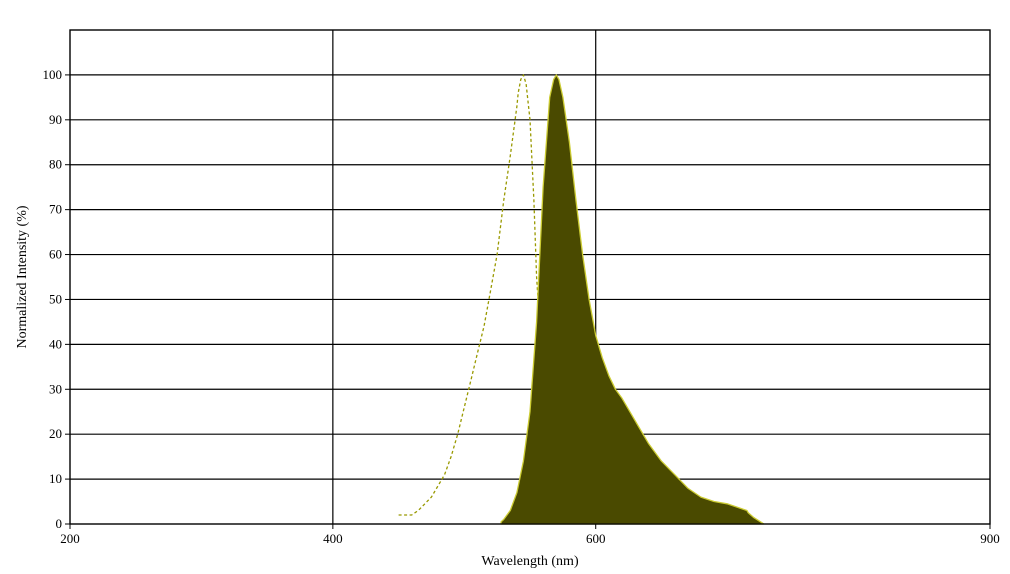  Describe the element at coordinates (55, 254) in the screenshot. I see `y-tick-label: 60` at that location.